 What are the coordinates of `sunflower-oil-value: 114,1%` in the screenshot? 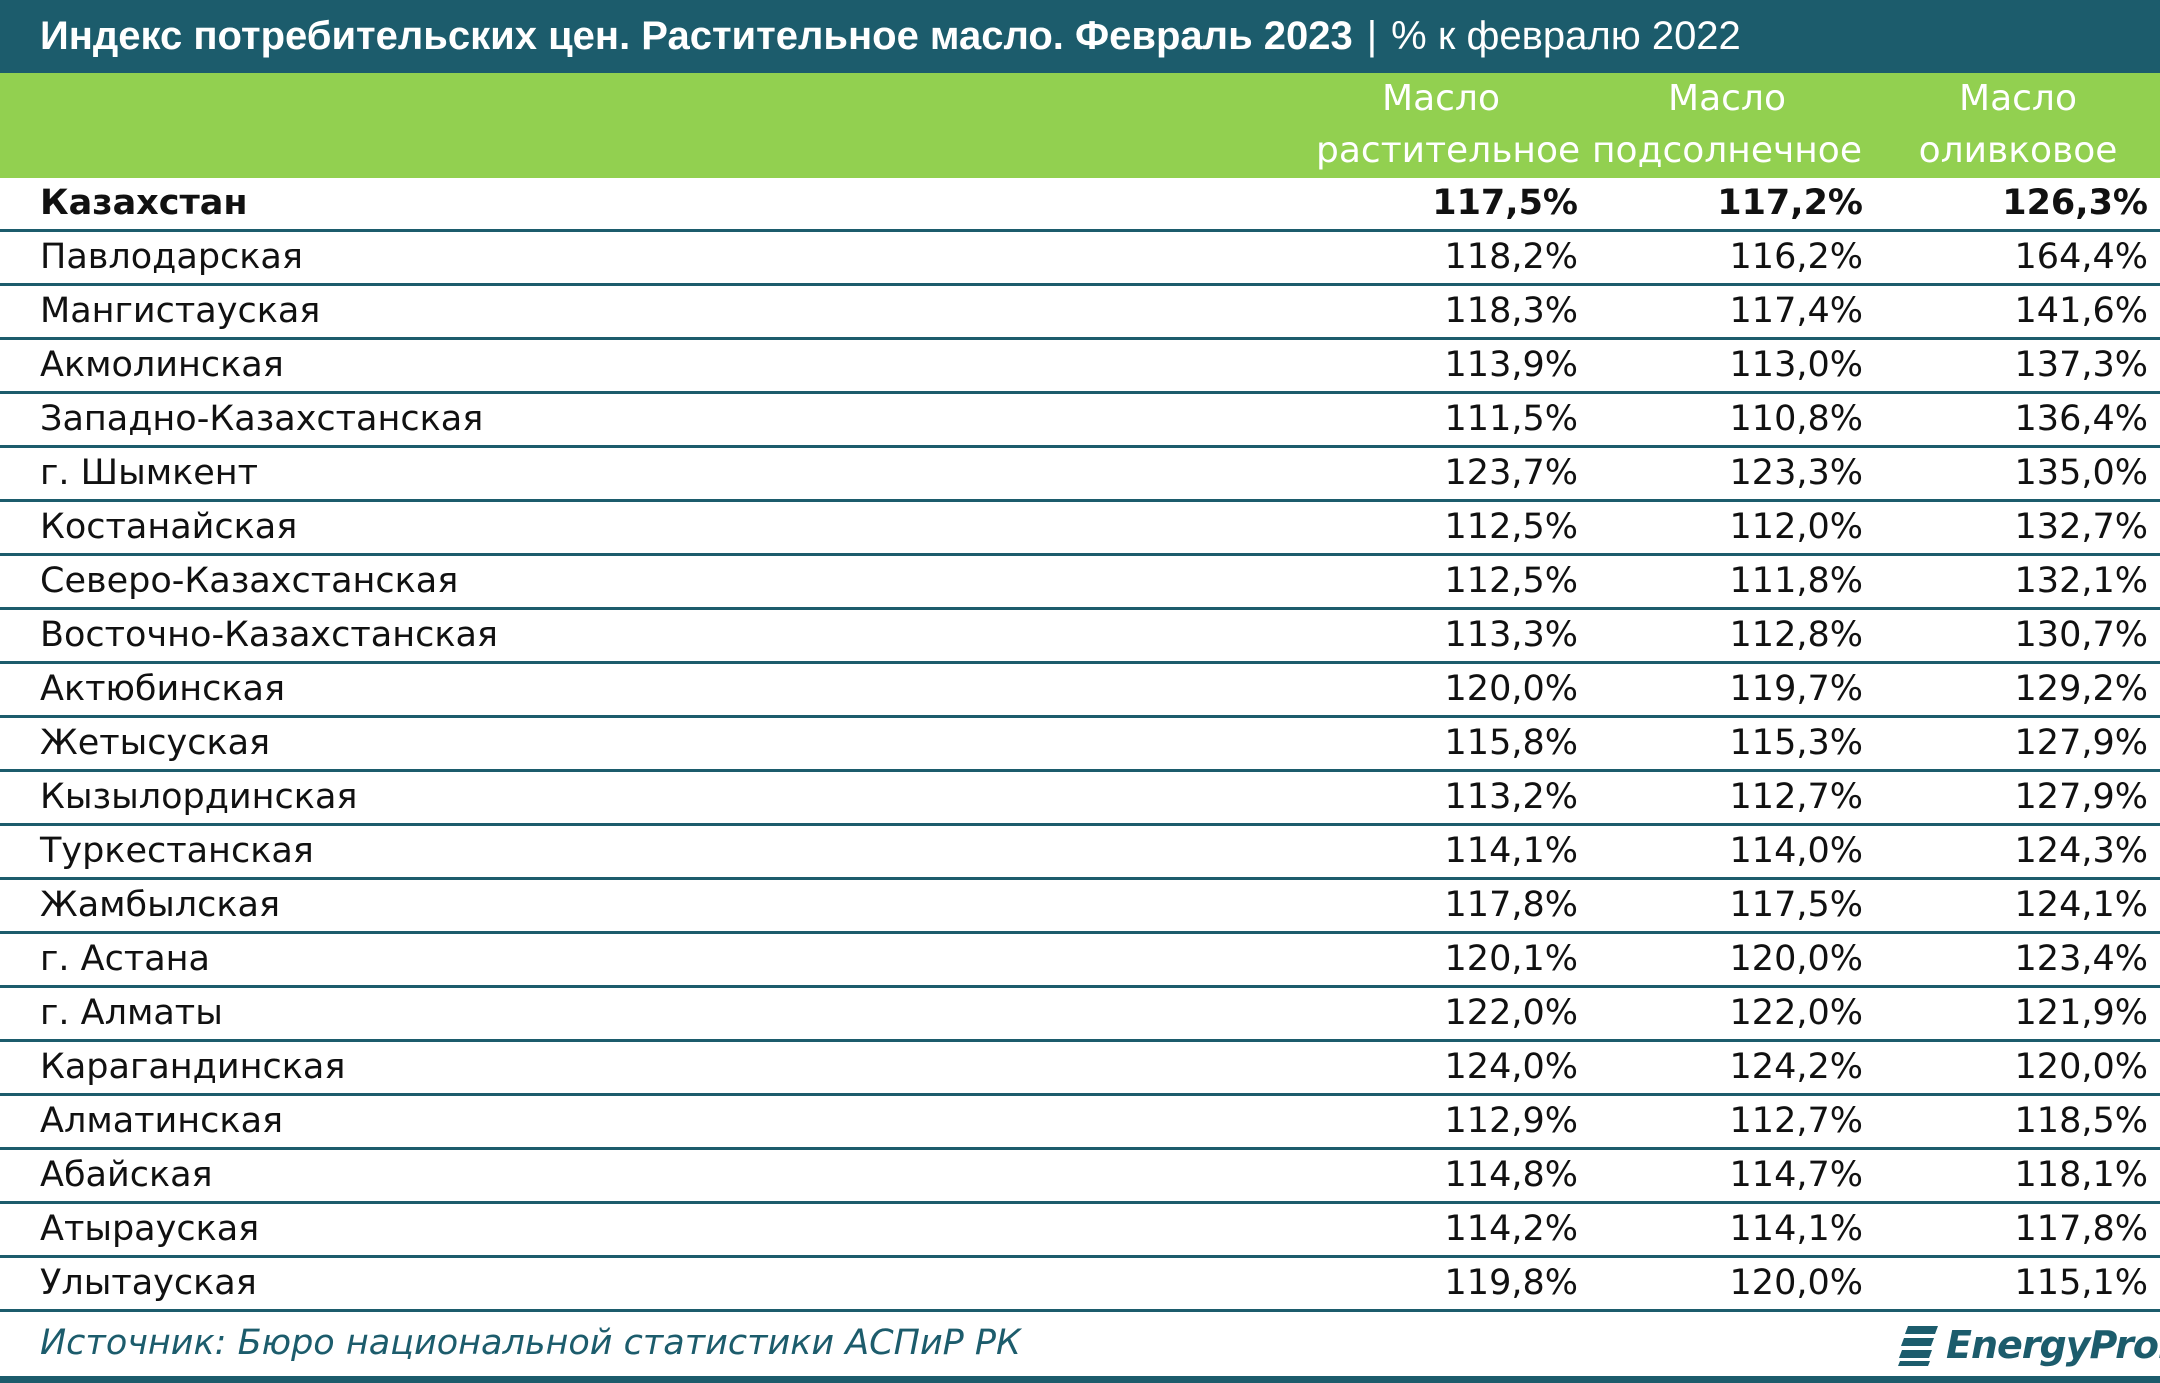 It's located at (1796, 1229).